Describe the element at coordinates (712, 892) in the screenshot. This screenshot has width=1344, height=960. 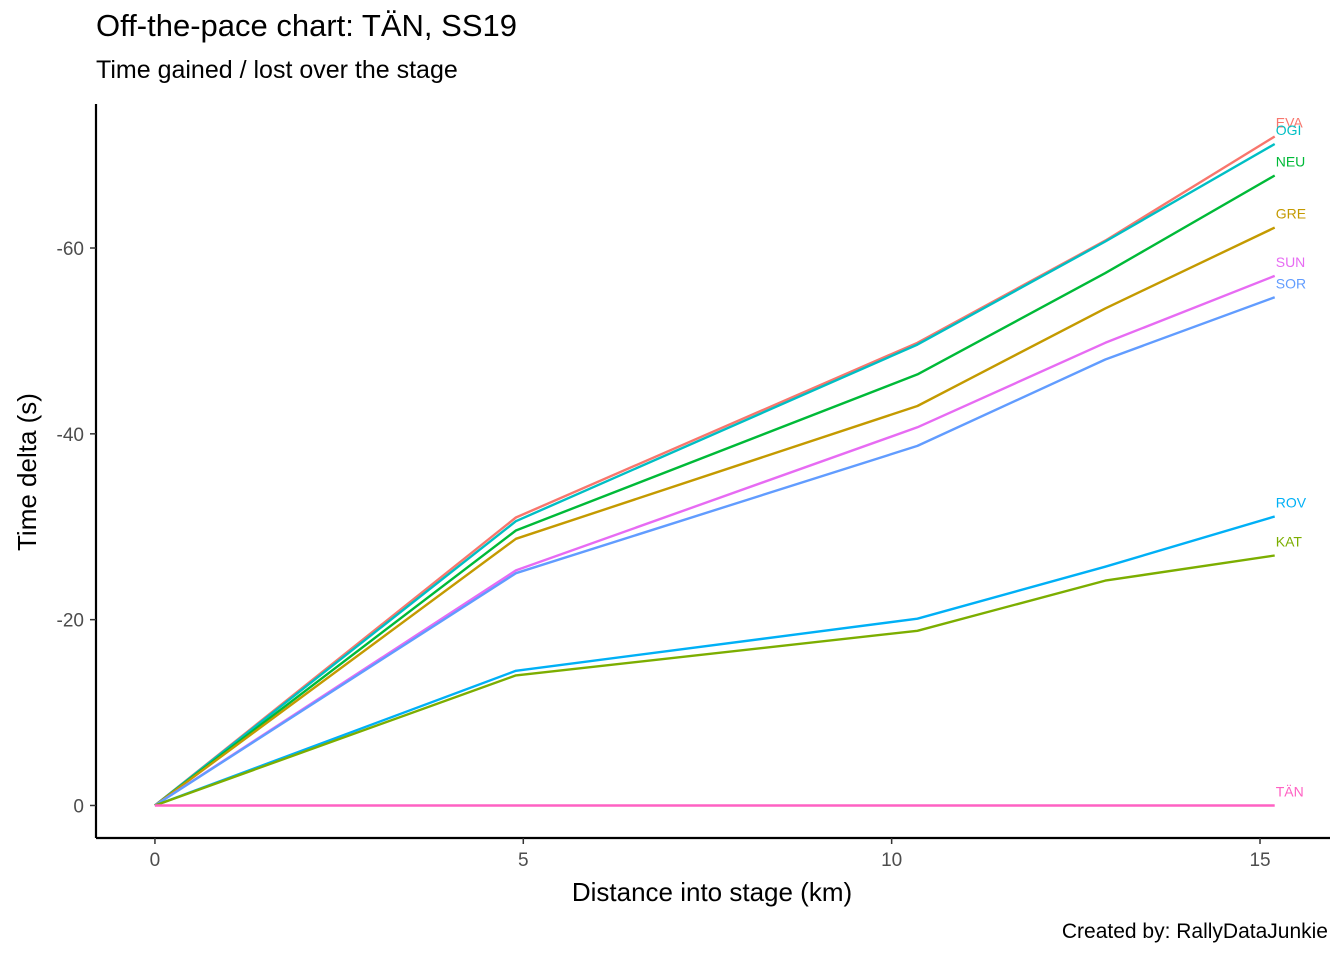
I see `x-axis-title: Distance into stage (km)` at that location.